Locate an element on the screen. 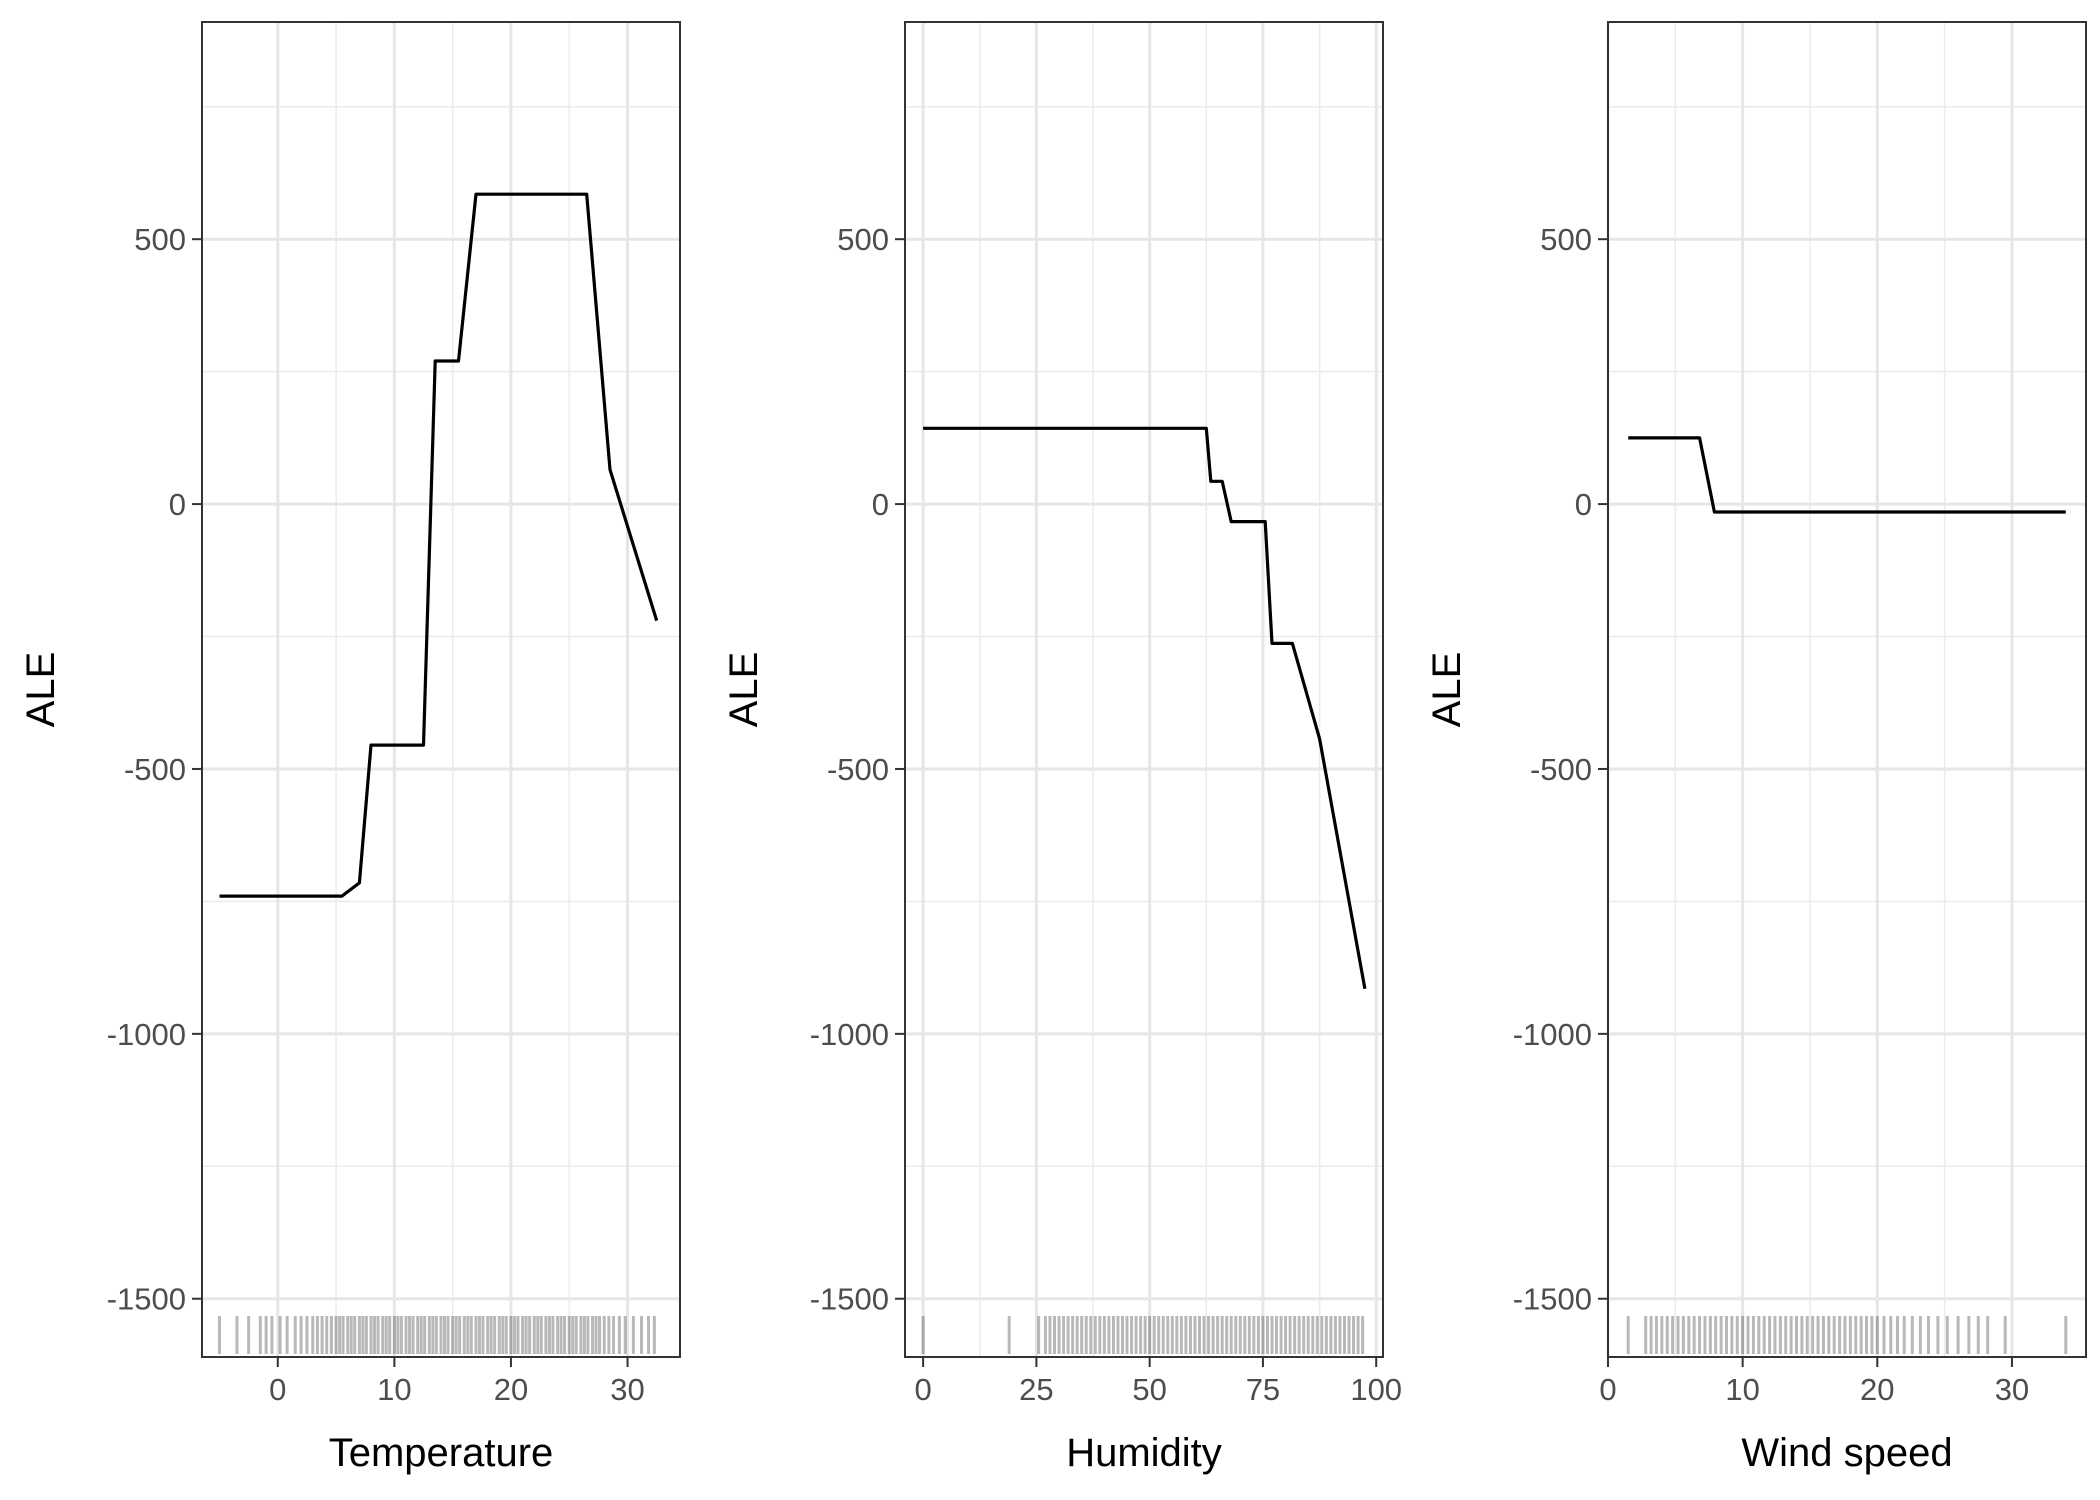  x-tick-label: 25 is located at coordinates (1036, 1389).